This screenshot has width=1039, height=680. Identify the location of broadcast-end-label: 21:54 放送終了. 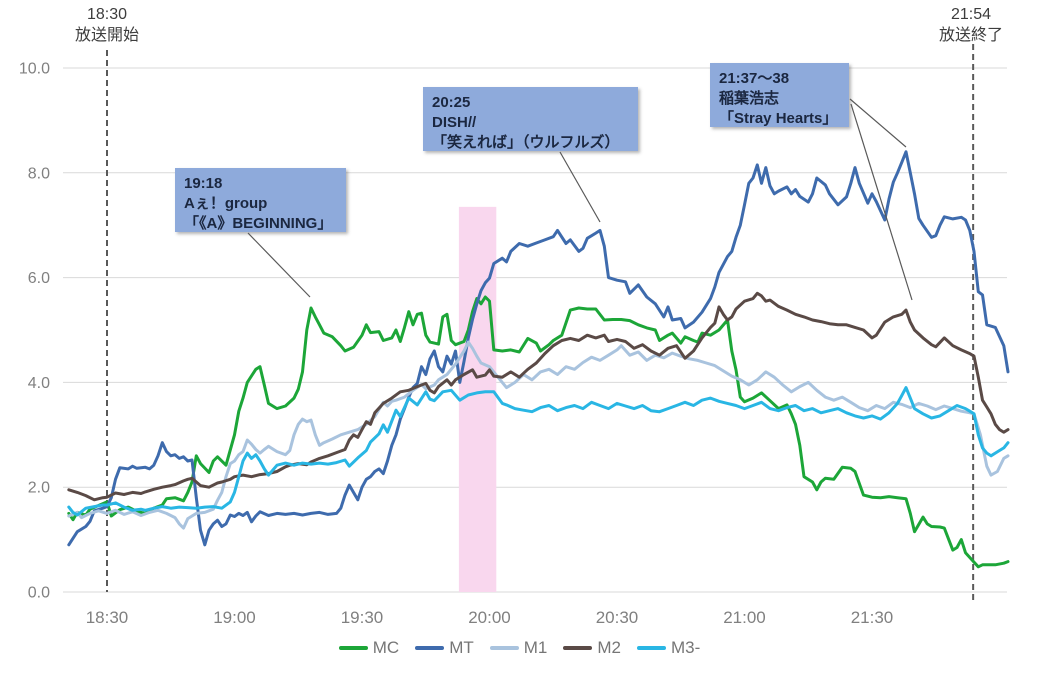
(971, 25).